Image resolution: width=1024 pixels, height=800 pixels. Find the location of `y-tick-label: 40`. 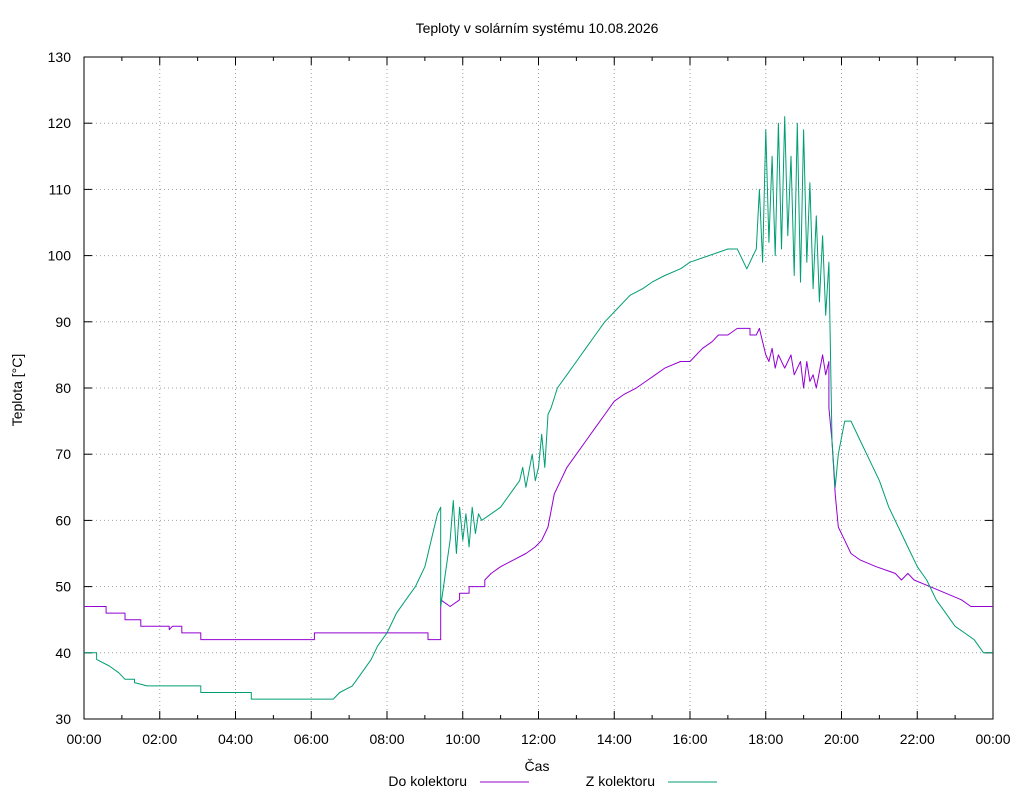

y-tick-label: 40 is located at coordinates (63, 653).